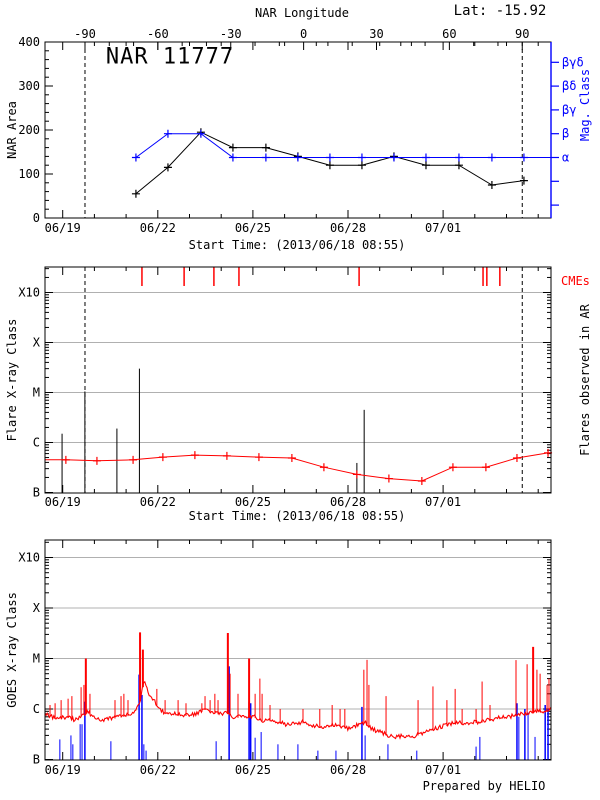  Describe the element at coordinates (573, 62) in the screenshot. I see `mag-tick-label: βγδ` at that location.